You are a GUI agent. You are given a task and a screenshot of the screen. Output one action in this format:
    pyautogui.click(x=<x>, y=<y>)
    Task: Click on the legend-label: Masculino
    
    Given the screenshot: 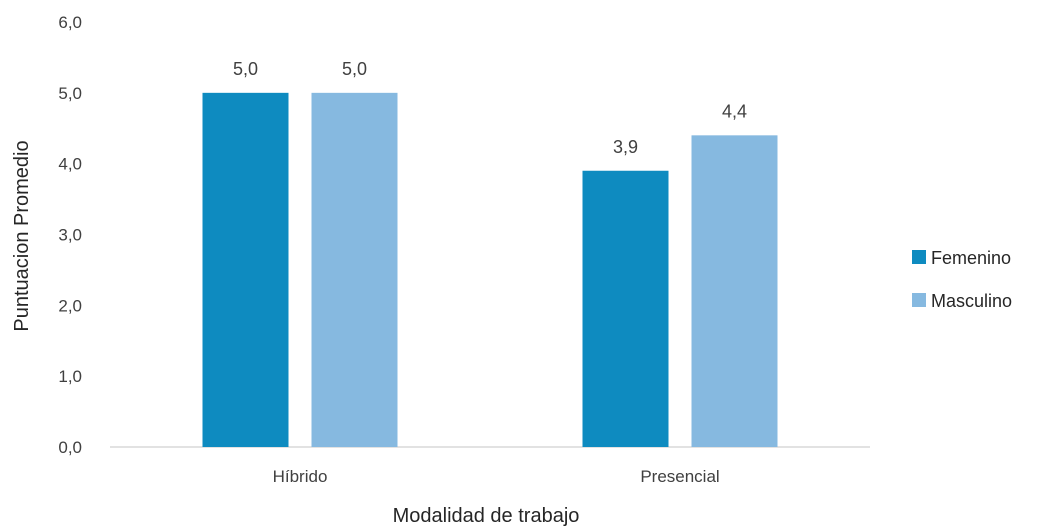 What is the action you would take?
    pyautogui.click(x=971, y=301)
    